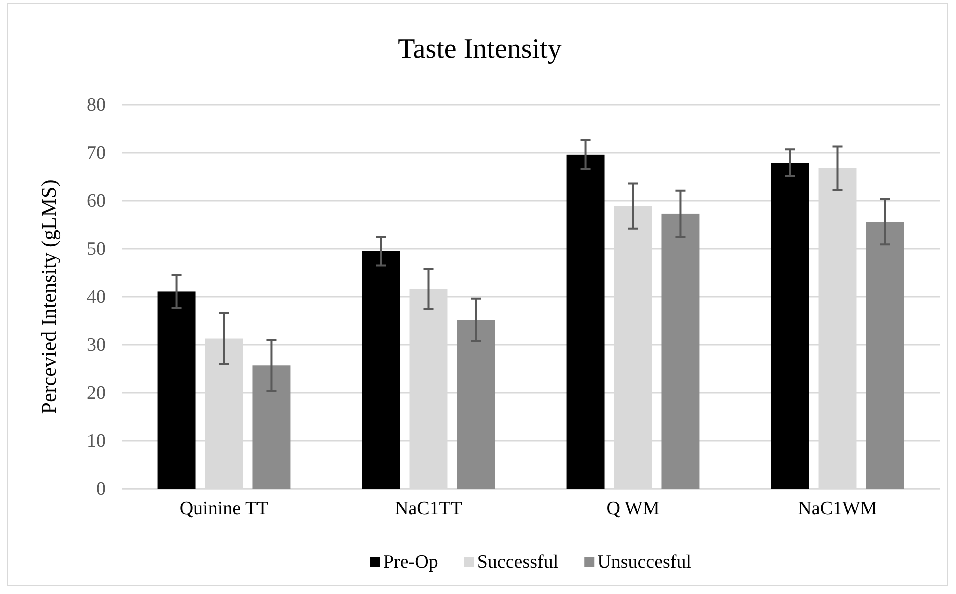 This screenshot has width=956, height=594. What do you see at coordinates (96, 297) in the screenshot?
I see `y-tick-label: 40` at bounding box center [96, 297].